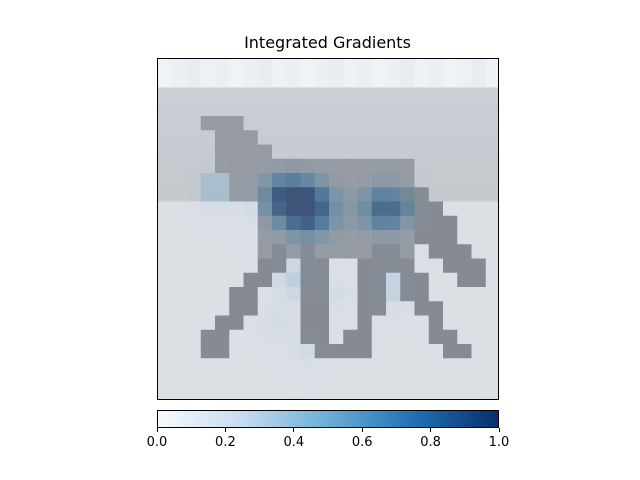  Describe the element at coordinates (294, 442) in the screenshot. I see `colorbar-tick-label: 0.4` at that location.